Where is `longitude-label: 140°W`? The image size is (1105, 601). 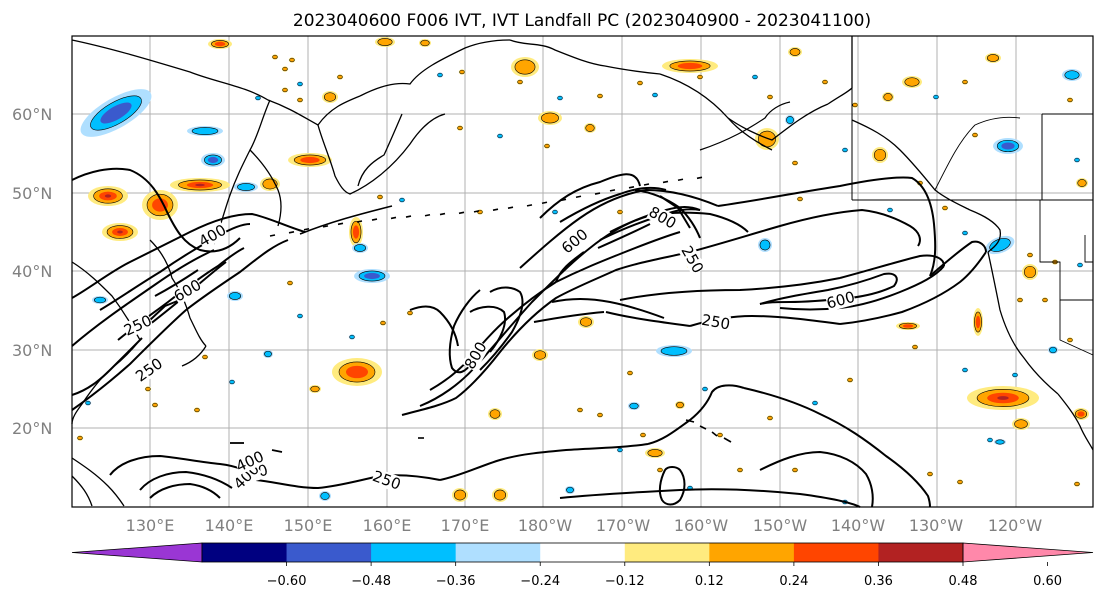
longitude-label: 140°W is located at coordinates (858, 525).